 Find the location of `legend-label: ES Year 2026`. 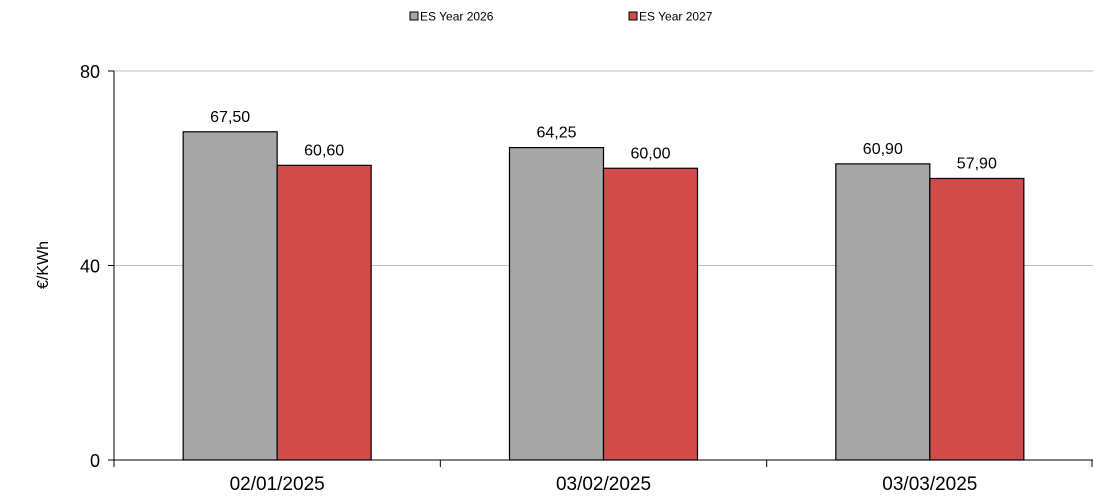

legend-label: ES Year 2026 is located at coordinates (457, 17).